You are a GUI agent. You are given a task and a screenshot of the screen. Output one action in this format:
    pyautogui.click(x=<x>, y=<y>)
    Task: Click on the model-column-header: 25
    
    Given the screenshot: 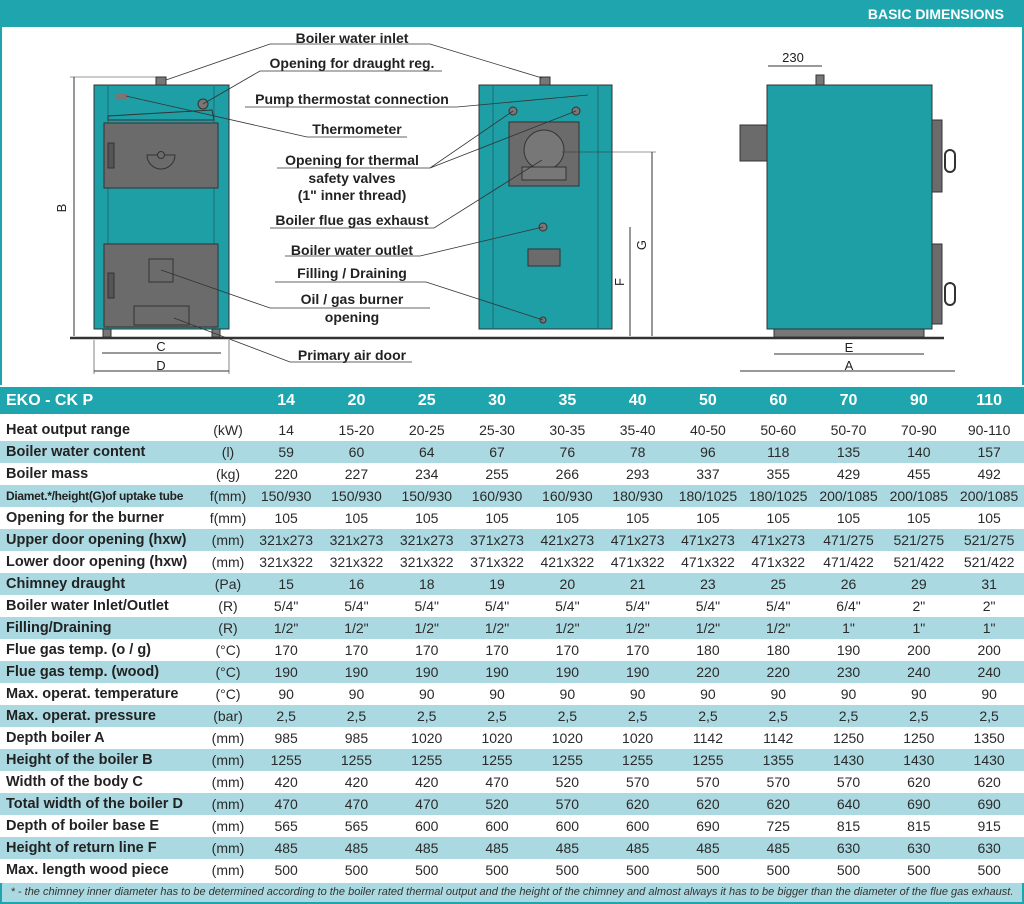 What is the action you would take?
    pyautogui.click(x=426, y=403)
    